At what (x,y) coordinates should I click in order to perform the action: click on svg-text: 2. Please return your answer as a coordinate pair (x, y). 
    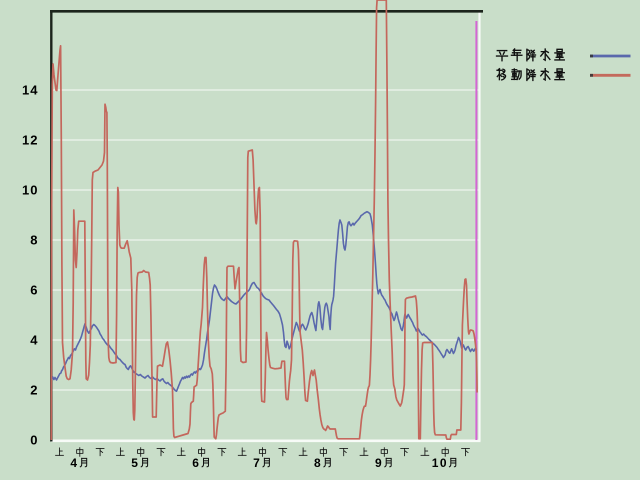
    Looking at the image, I should click on (34, 390).